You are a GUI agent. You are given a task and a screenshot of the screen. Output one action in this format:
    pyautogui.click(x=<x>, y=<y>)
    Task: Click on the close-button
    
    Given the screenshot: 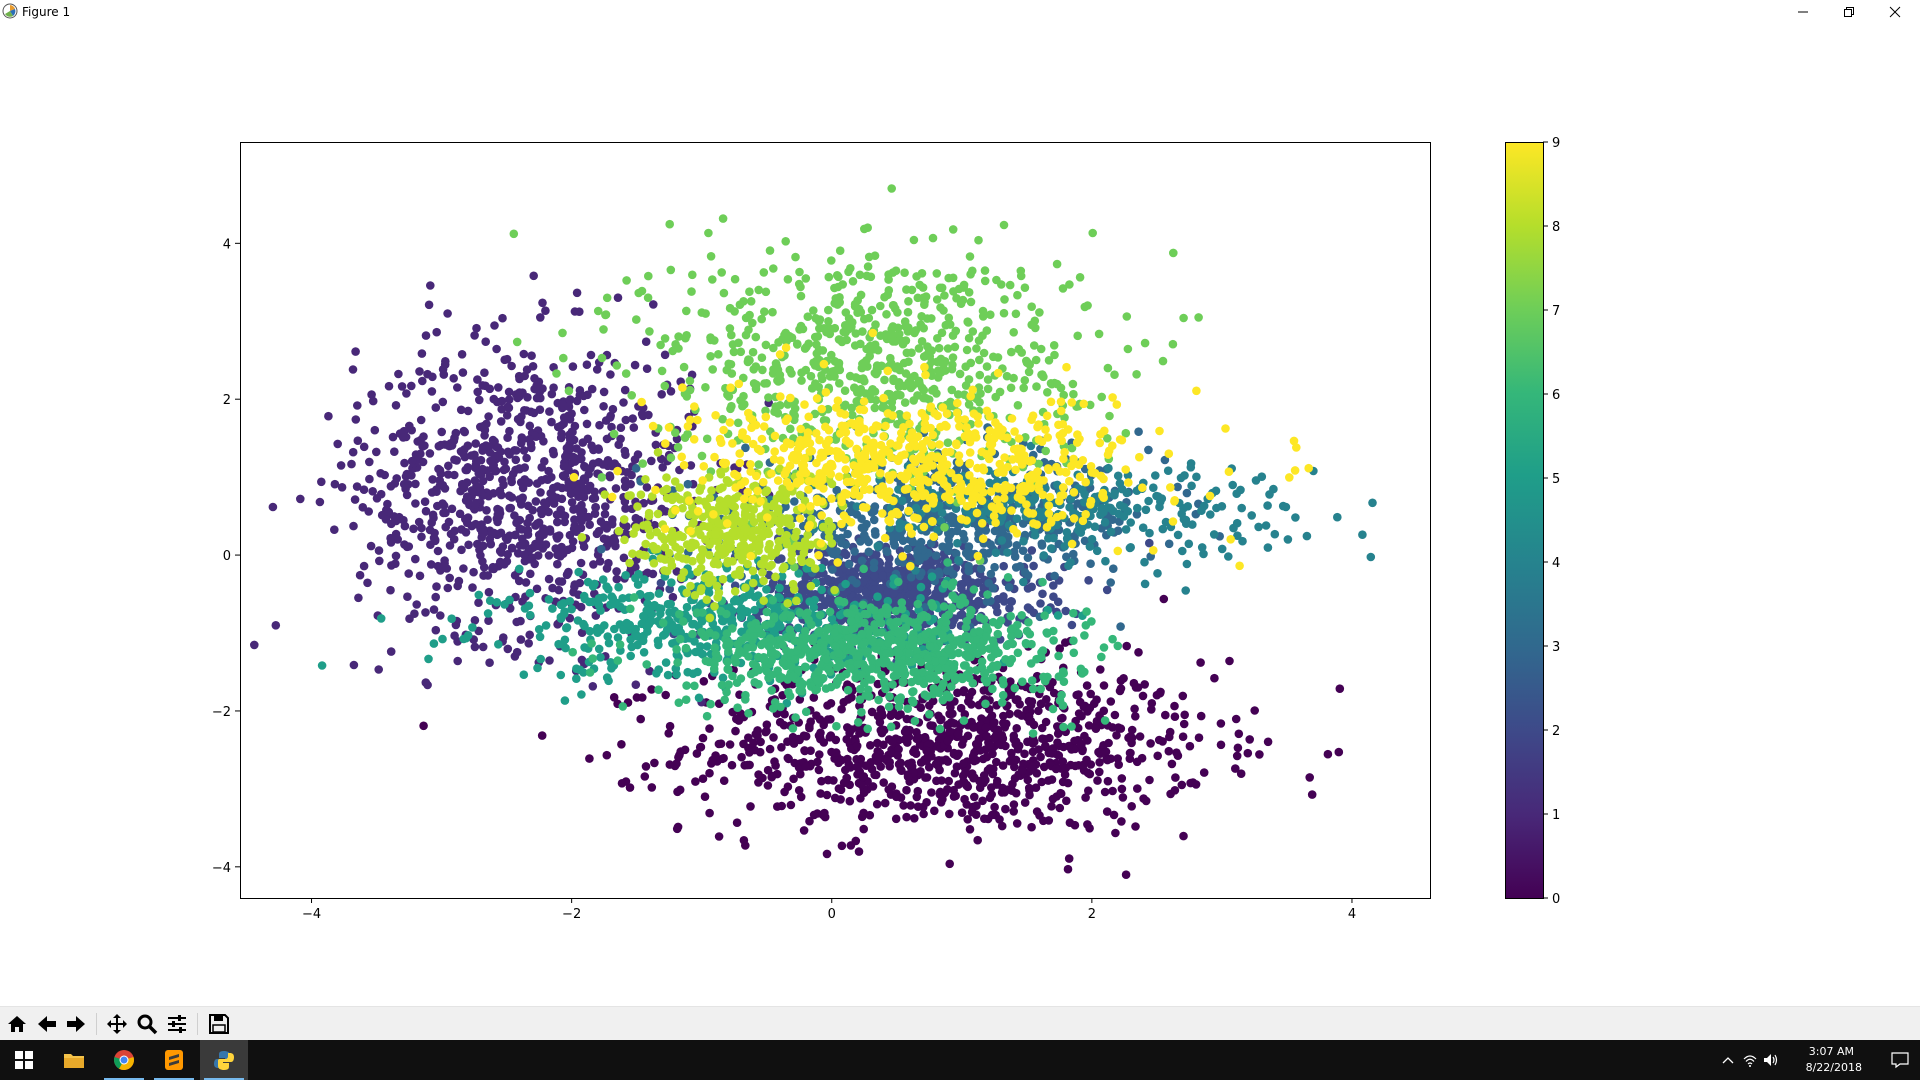 What is the action you would take?
    pyautogui.click(x=1895, y=12)
    